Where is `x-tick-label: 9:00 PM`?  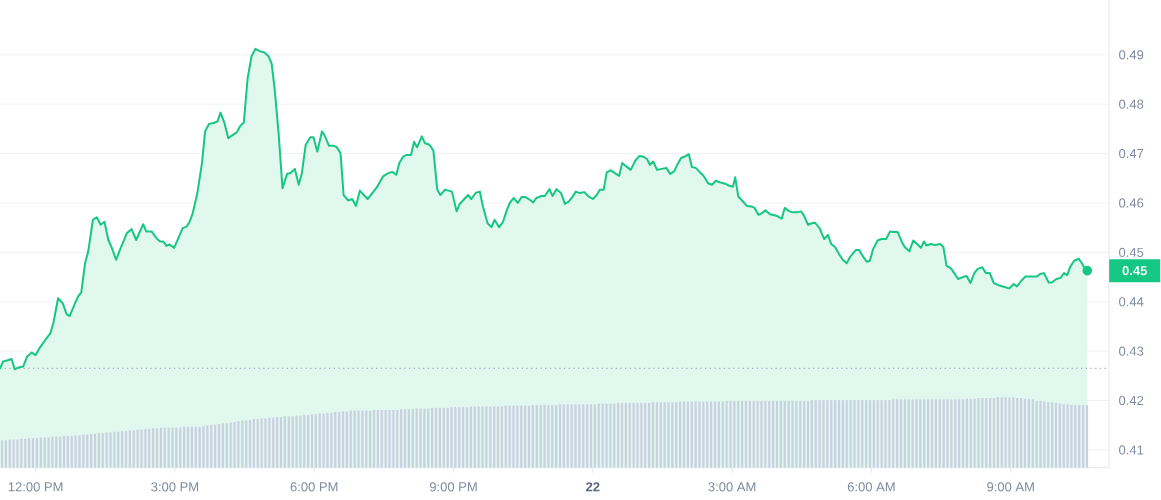
x-tick-label: 9:00 PM is located at coordinates (453, 487).